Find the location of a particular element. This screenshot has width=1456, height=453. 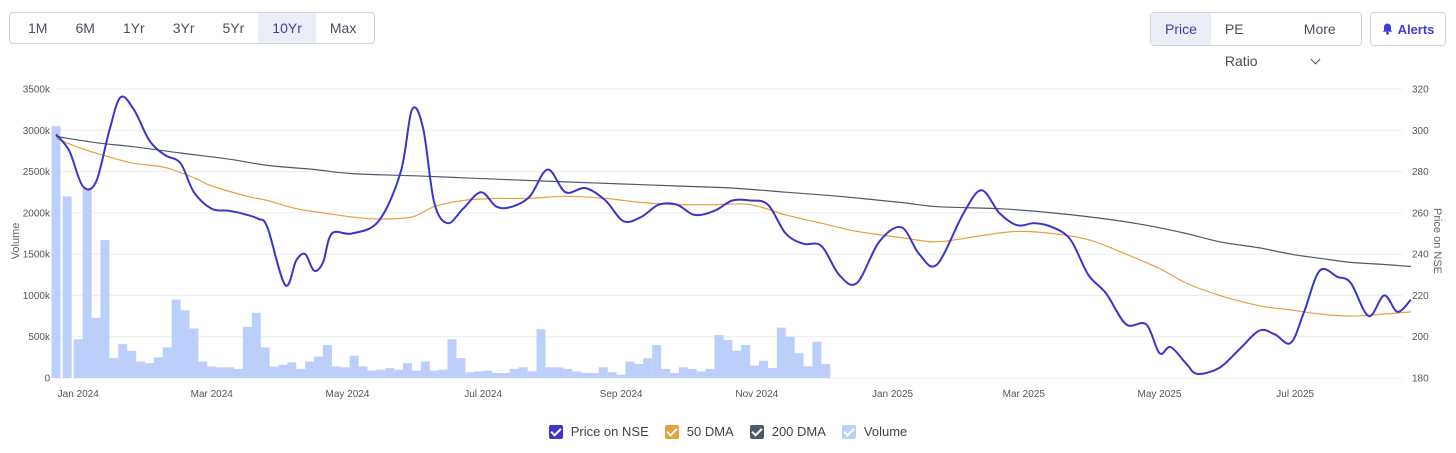

legend-price: Price on NSE is located at coordinates (598, 431).